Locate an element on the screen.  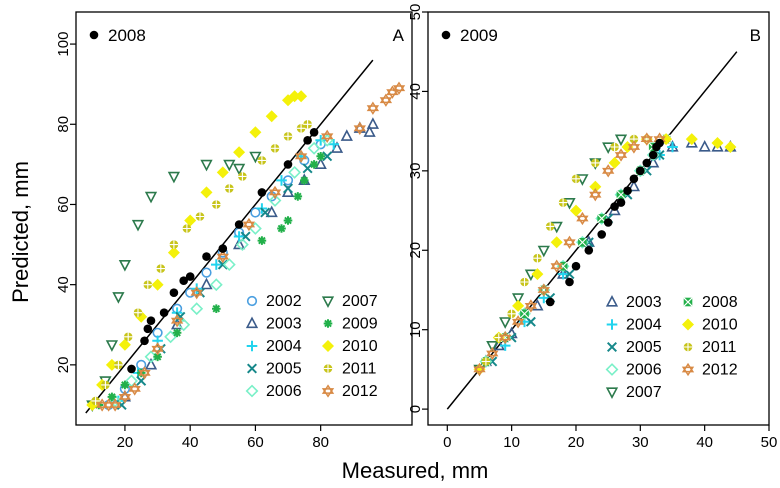
panel-a-legend-label-2007: 2007 is located at coordinates (360, 301).